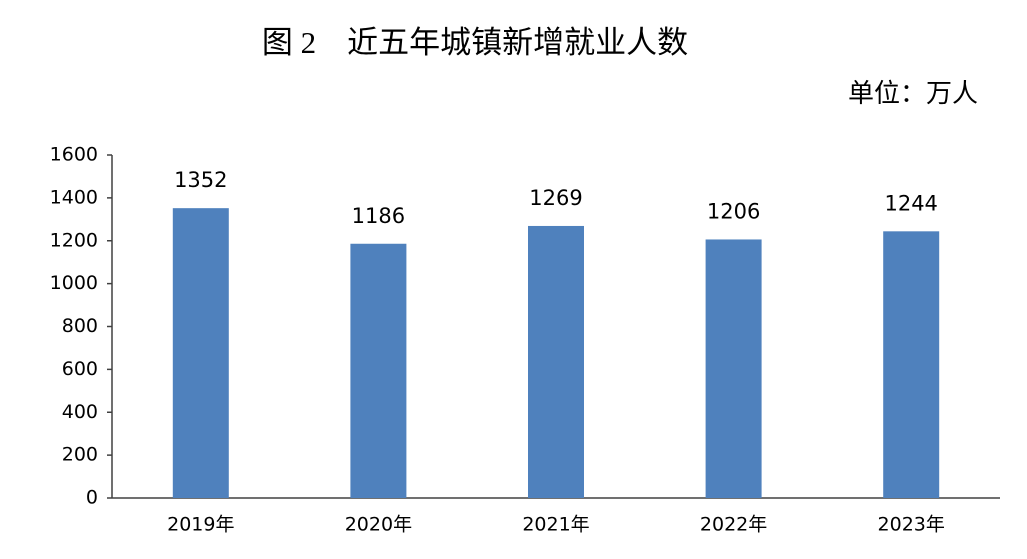 This screenshot has width=1027, height=559. What do you see at coordinates (475, 42) in the screenshot?
I see `chart-title: 图 2 近五年城镇新增就业人数` at bounding box center [475, 42].